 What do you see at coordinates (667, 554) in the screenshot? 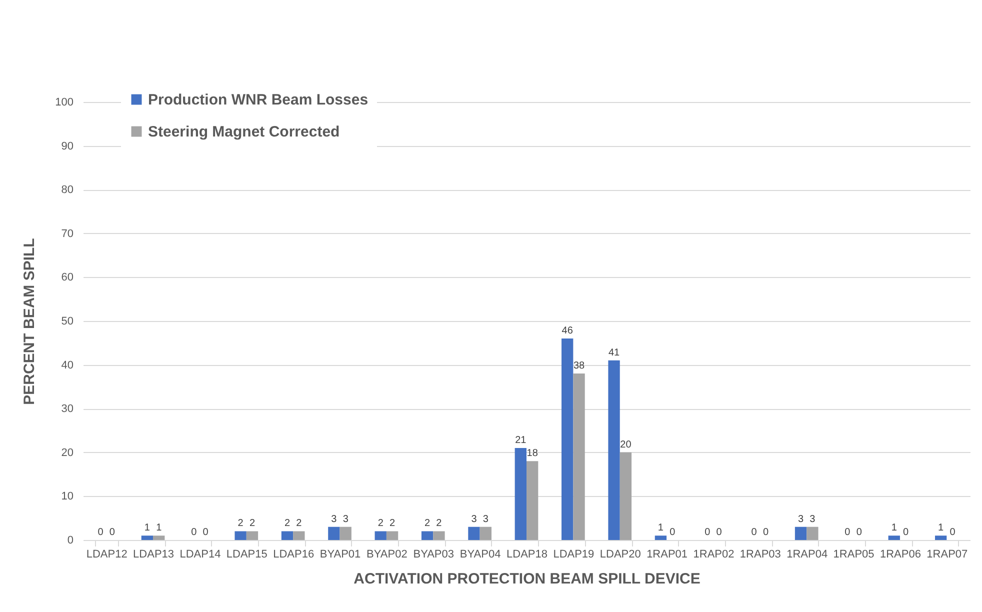
I see `x-tick-label: 1RAP01` at bounding box center [667, 554].